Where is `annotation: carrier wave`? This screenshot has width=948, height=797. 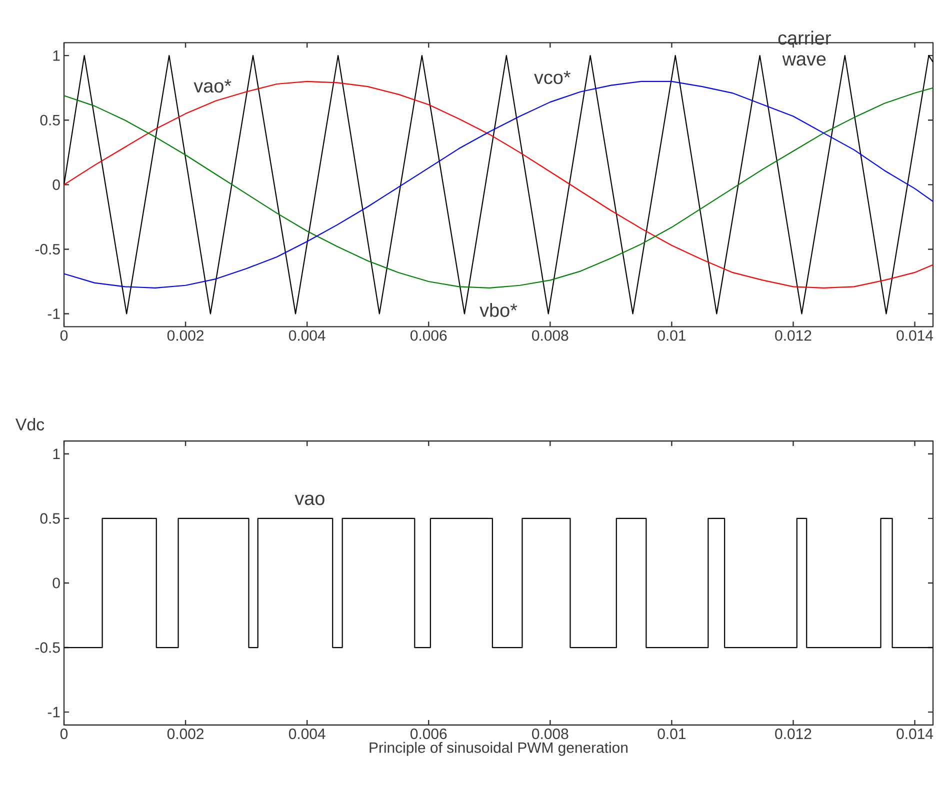
annotation: carrier wave is located at coordinates (804, 48).